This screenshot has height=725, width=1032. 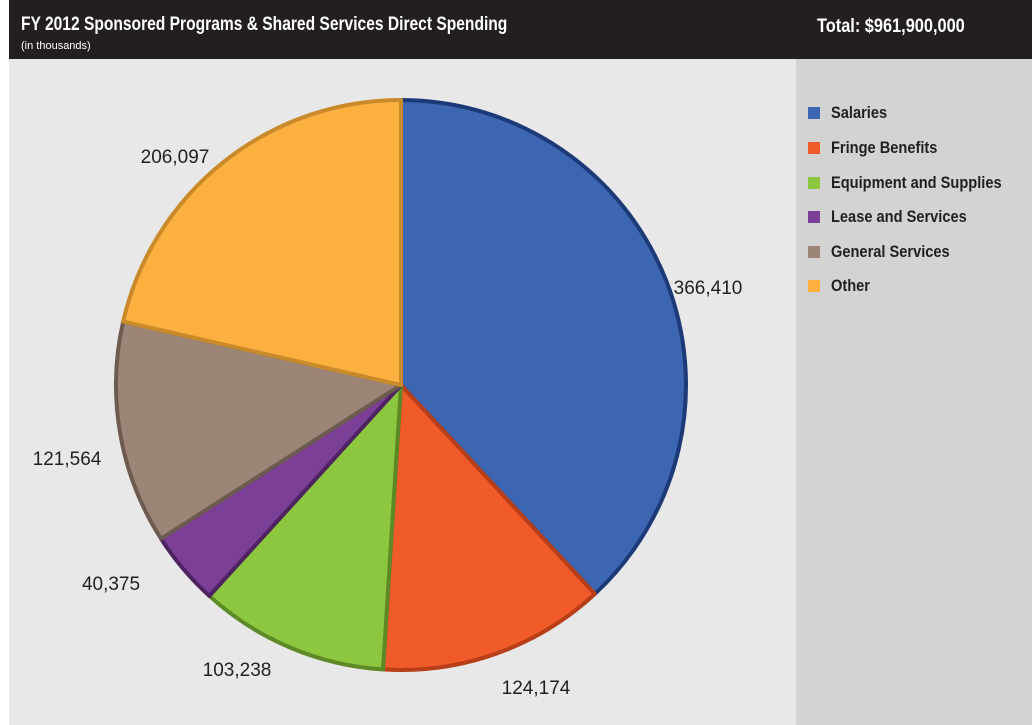 I want to click on data-label-salaries: 366,410, so click(x=708, y=288).